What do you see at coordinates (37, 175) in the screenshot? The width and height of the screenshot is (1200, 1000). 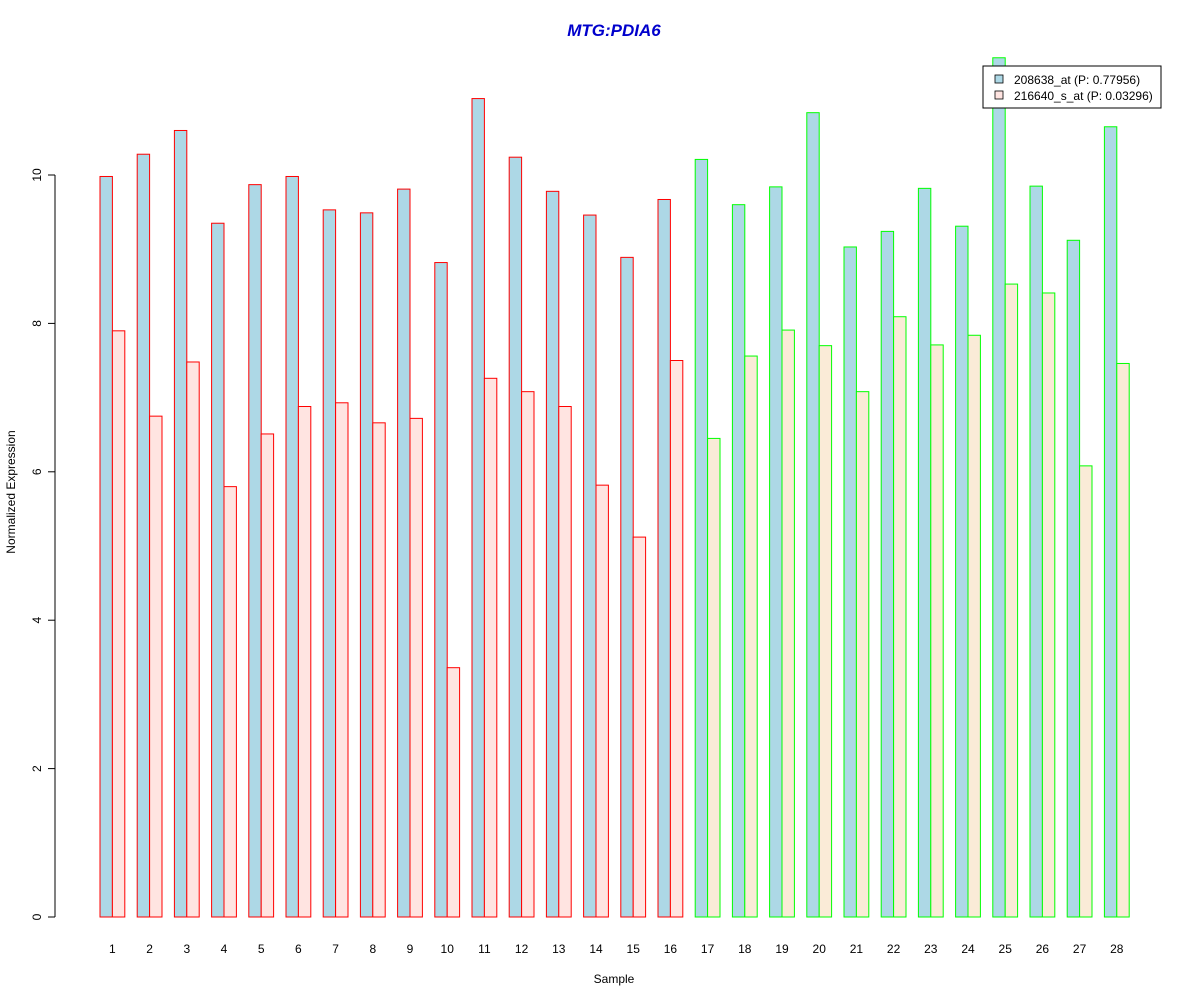 I see `y-tick-label: 10` at bounding box center [37, 175].